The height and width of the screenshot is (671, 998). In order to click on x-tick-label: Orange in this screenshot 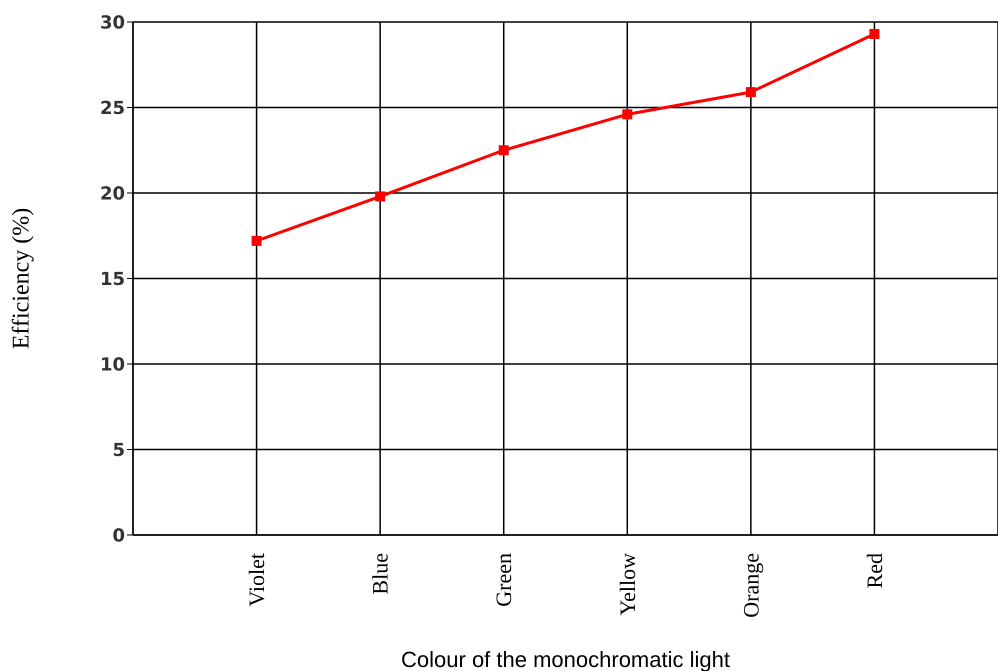, I will do `click(751, 585)`.